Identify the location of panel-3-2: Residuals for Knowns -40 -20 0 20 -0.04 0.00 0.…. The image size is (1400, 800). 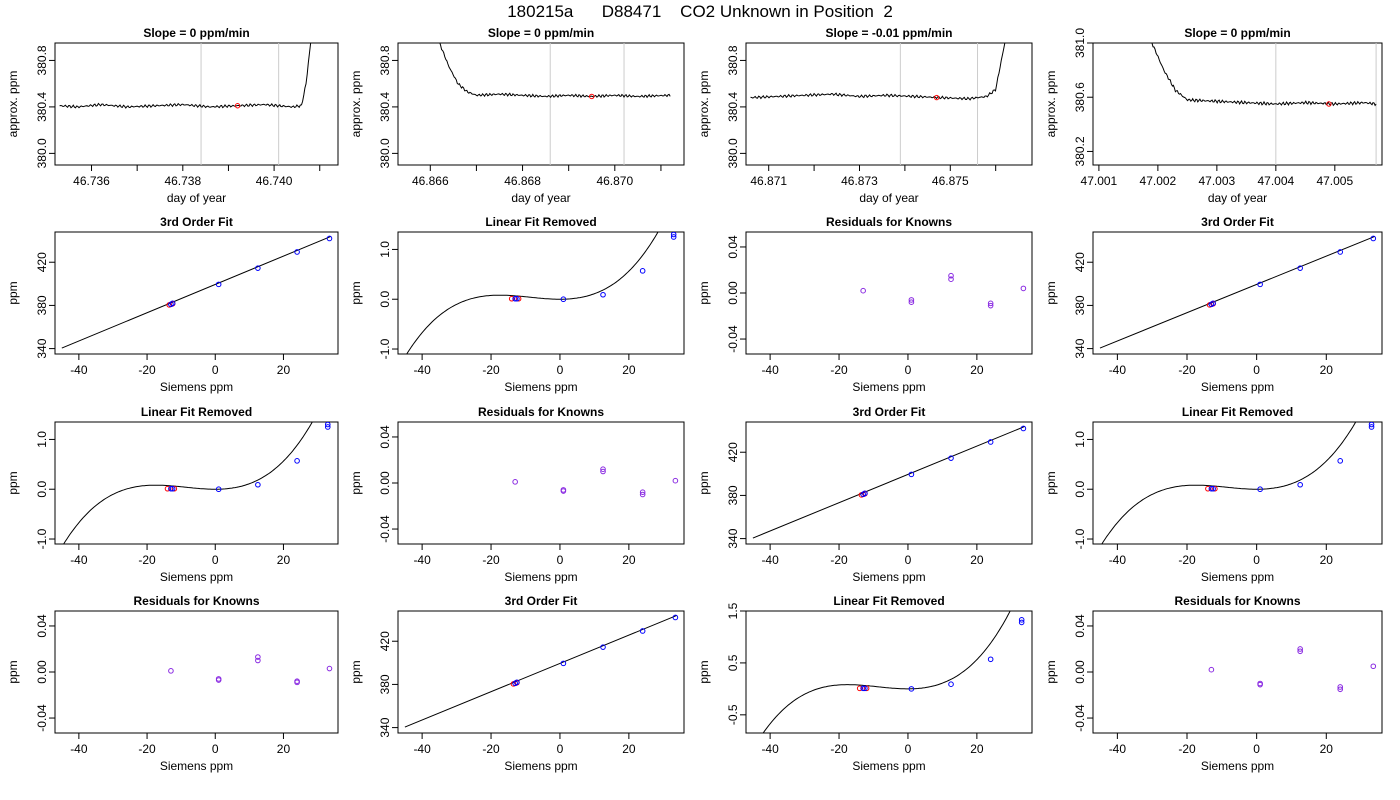
(517, 494).